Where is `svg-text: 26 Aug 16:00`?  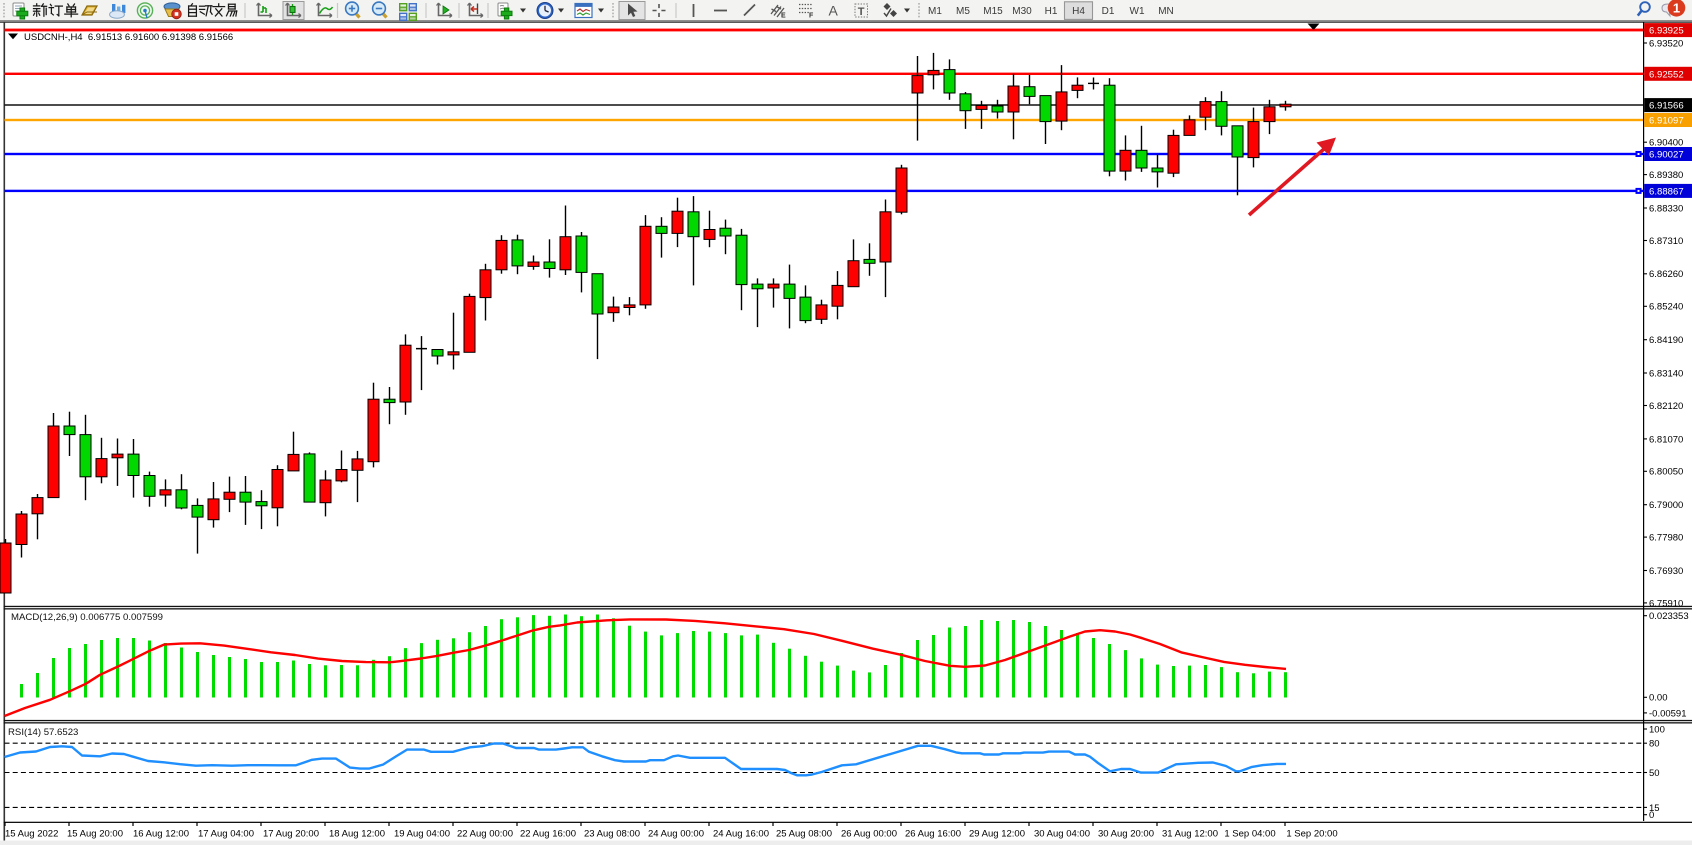 svg-text: 26 Aug 16:00 is located at coordinates (933, 834).